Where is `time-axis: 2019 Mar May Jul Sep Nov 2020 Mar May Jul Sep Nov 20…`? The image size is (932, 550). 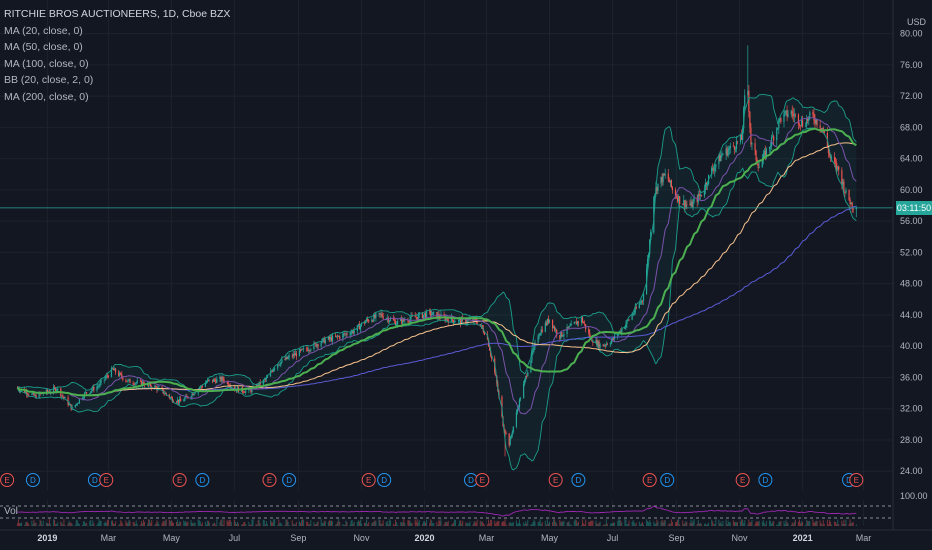
time-axis: 2019 Mar May Jul Sep Nov 2020 Mar May Jul Sep Nov 20… is located at coordinates (466, 536).